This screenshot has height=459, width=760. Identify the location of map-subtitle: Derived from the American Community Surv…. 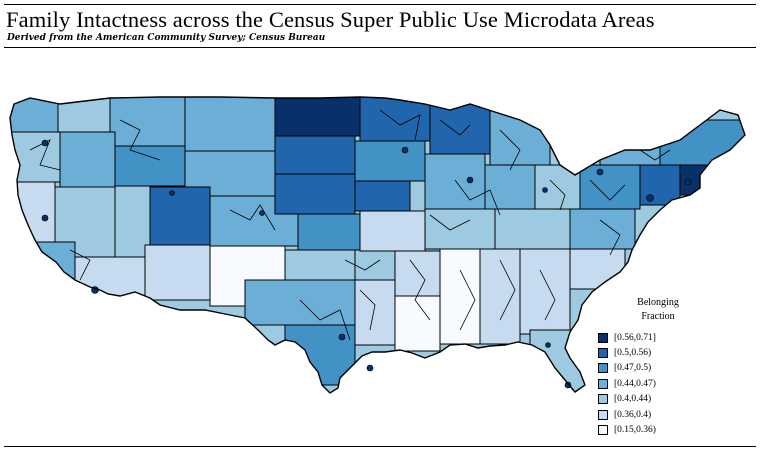
(166, 38).